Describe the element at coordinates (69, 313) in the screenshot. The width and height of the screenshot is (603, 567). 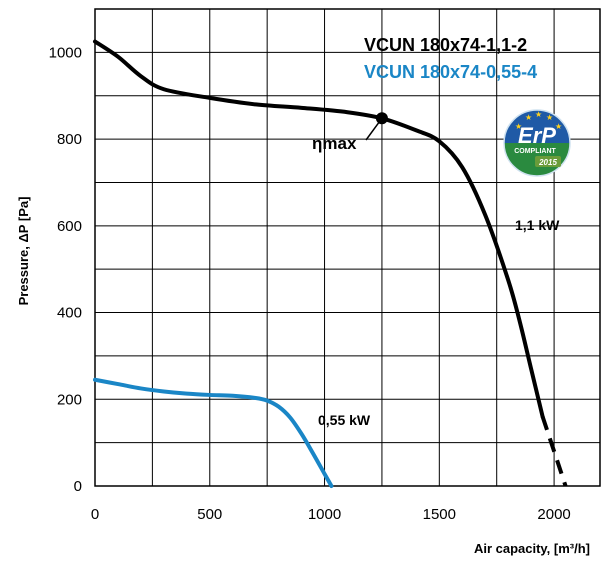
I see `y-tick-label: 400` at that location.